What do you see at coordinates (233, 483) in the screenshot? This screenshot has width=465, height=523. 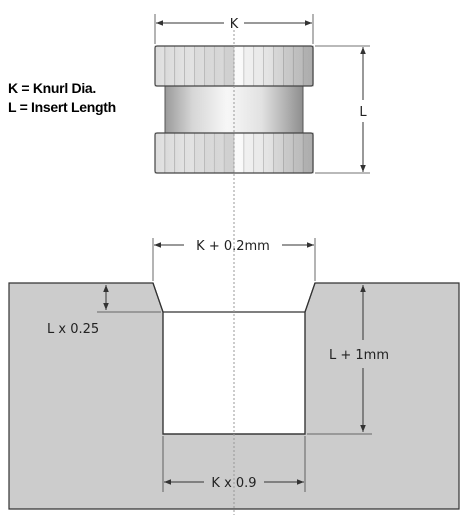 I see `label-hole-diameter: K x 0.9` at bounding box center [233, 483].